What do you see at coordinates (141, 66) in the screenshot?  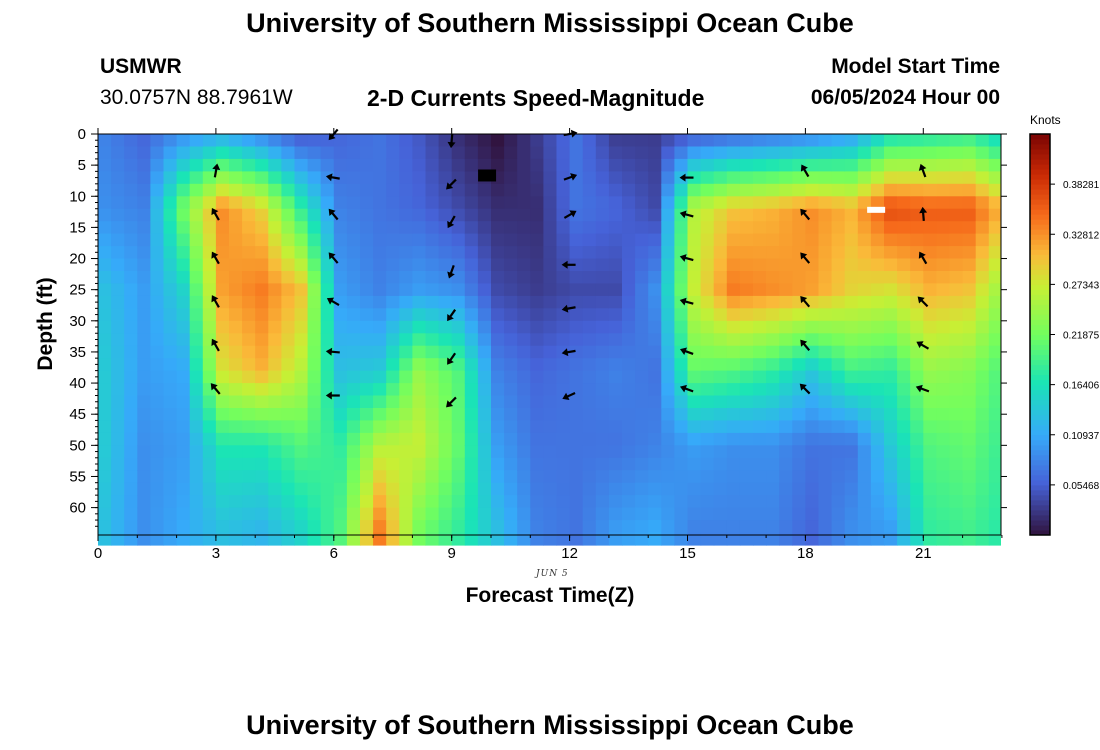 I see `station-name: USMWR` at bounding box center [141, 66].